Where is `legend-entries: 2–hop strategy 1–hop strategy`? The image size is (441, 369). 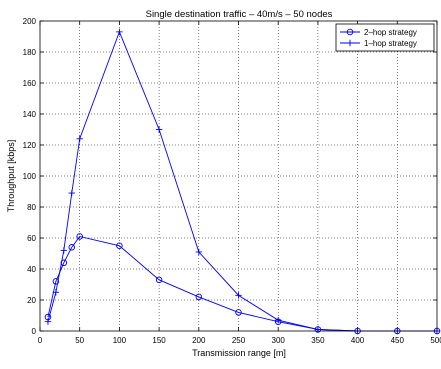
legend-entries: 2–hop strategy 1–hop strategy is located at coordinates (378, 38).